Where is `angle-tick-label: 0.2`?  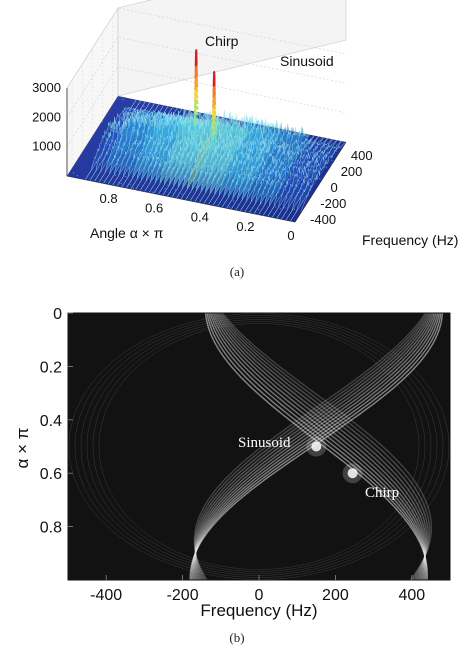
angle-tick-label: 0.2 is located at coordinates (245, 226).